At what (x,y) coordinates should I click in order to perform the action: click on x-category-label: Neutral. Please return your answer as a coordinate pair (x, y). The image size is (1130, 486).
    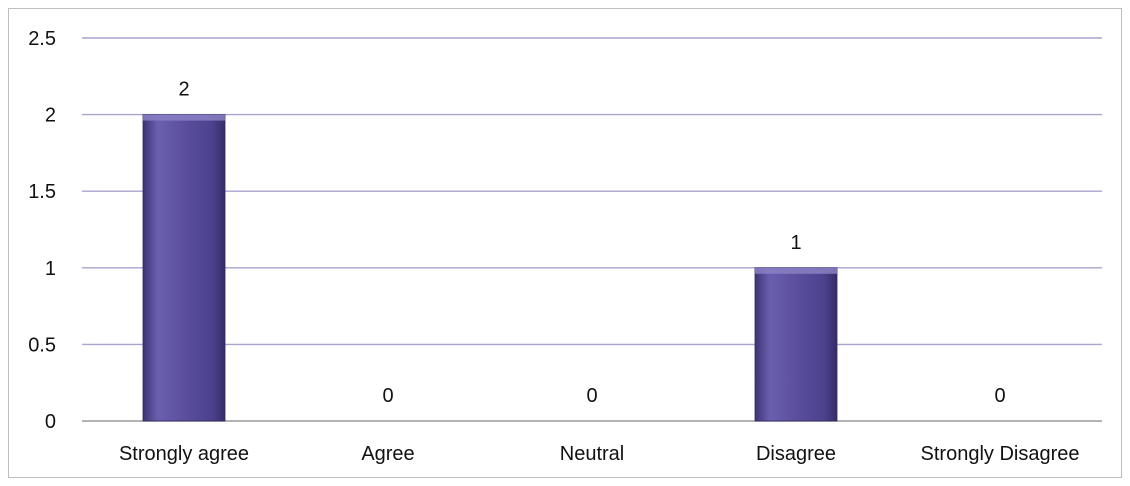
    Looking at the image, I should click on (592, 454).